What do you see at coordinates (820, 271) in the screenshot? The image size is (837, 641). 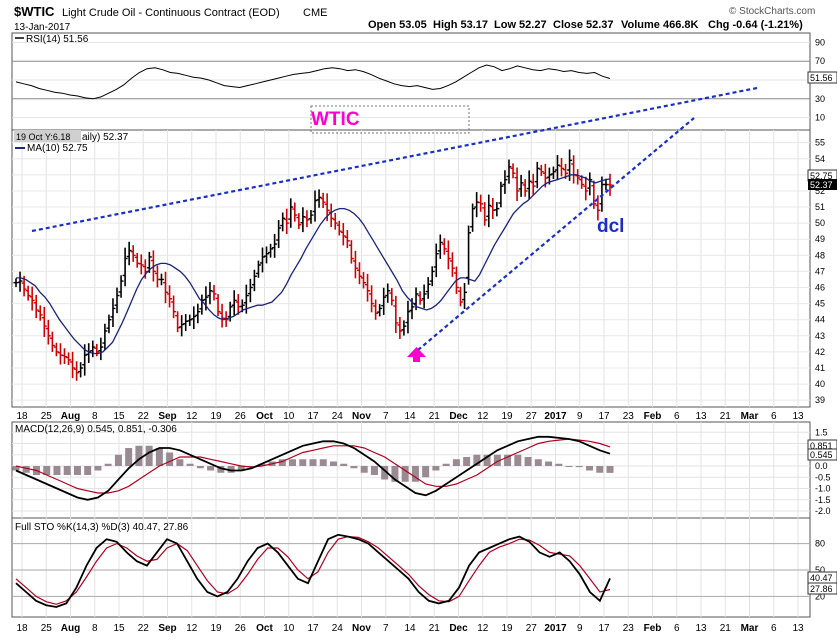 I see `price-tick-label: 47` at bounding box center [820, 271].